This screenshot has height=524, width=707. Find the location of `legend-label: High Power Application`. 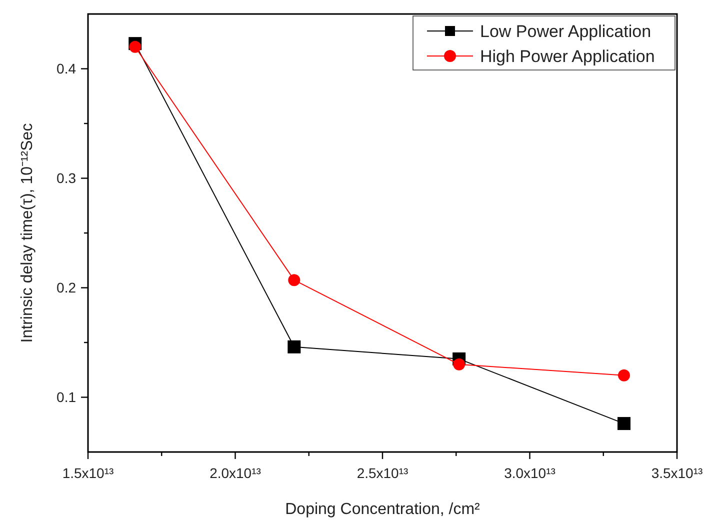

legend-label: High Power Application is located at coordinates (567, 56).